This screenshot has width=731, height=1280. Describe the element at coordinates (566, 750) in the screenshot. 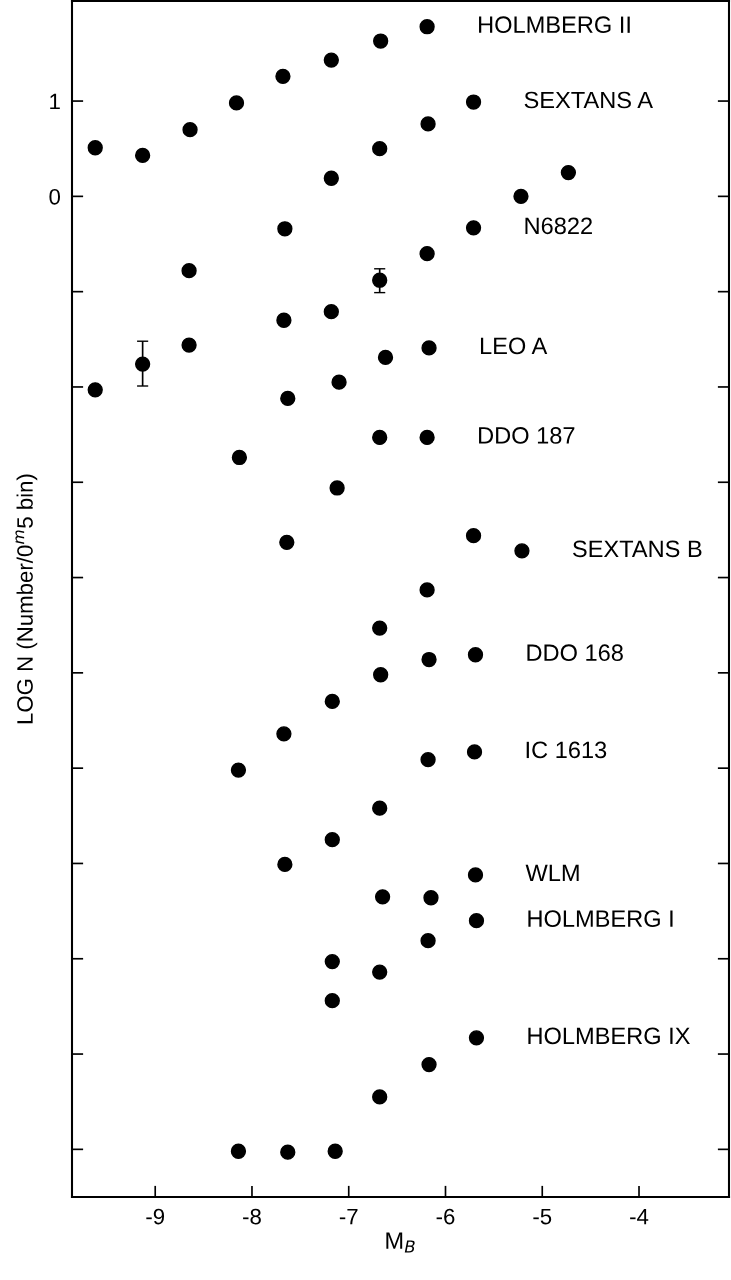

I see `annotation: IC 1613` at that location.